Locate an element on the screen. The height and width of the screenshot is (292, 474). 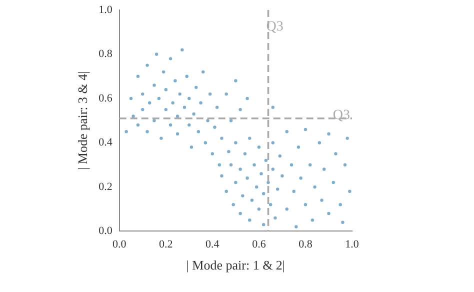
x-tick-label: 0.0 is located at coordinates (119, 244).